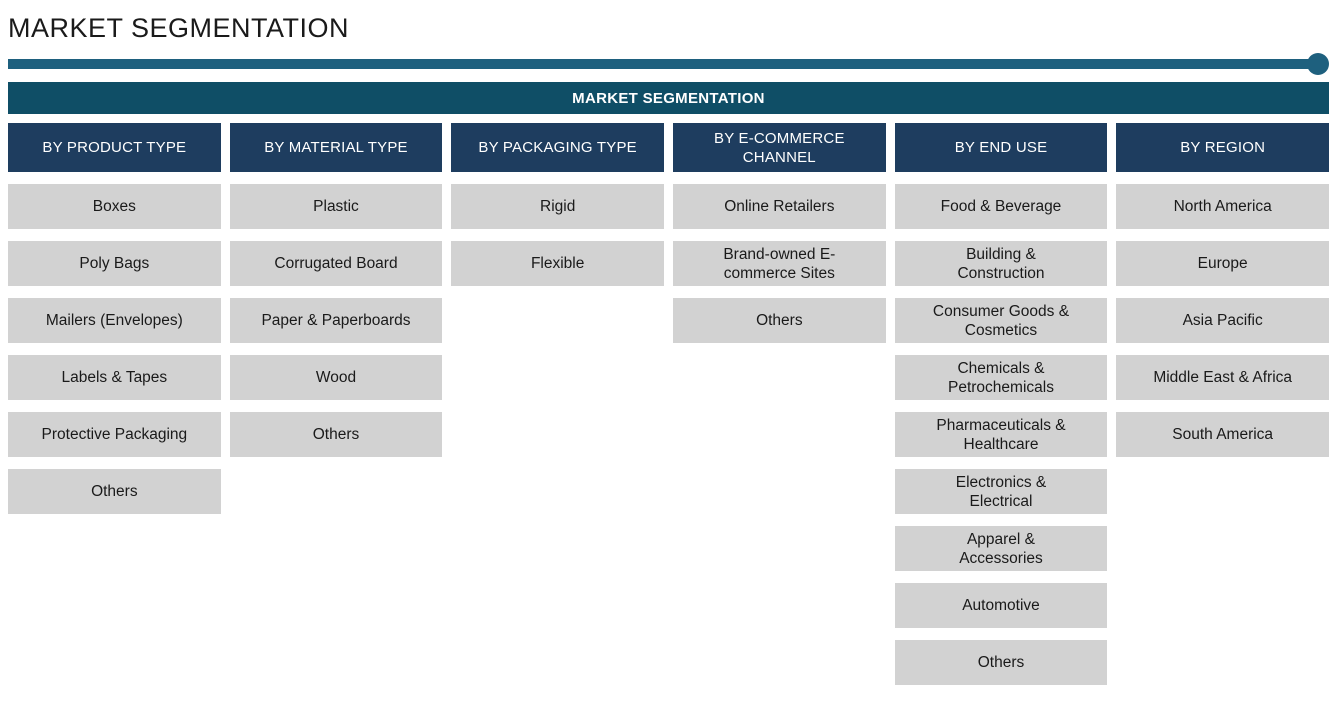  Describe the element at coordinates (1318, 64) in the screenshot. I see `title-divider-end-dot` at that location.